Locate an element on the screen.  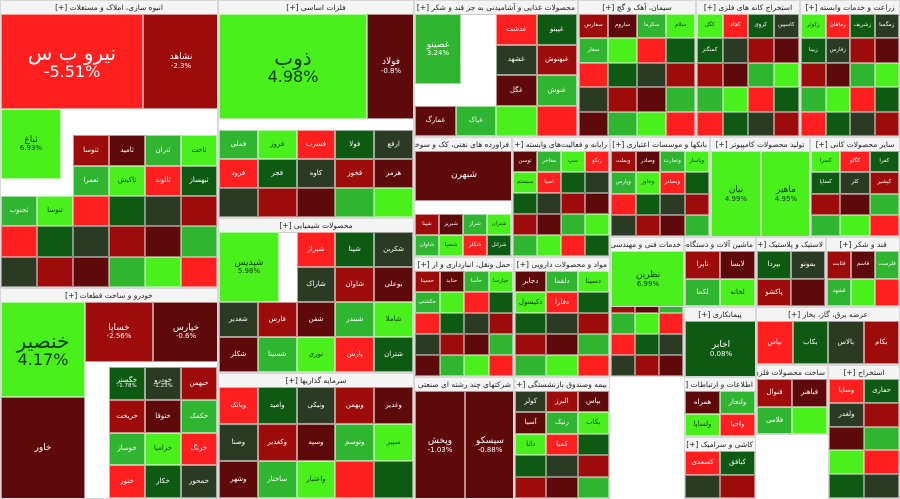
sector-header: ساخت محصولات فلزی [+] is located at coordinates (792, 373).